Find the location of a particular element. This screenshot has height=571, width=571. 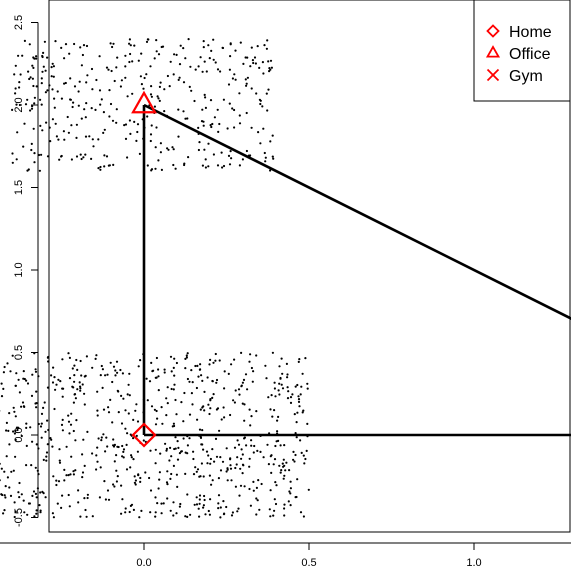

home-marker is located at coordinates (144, 435).